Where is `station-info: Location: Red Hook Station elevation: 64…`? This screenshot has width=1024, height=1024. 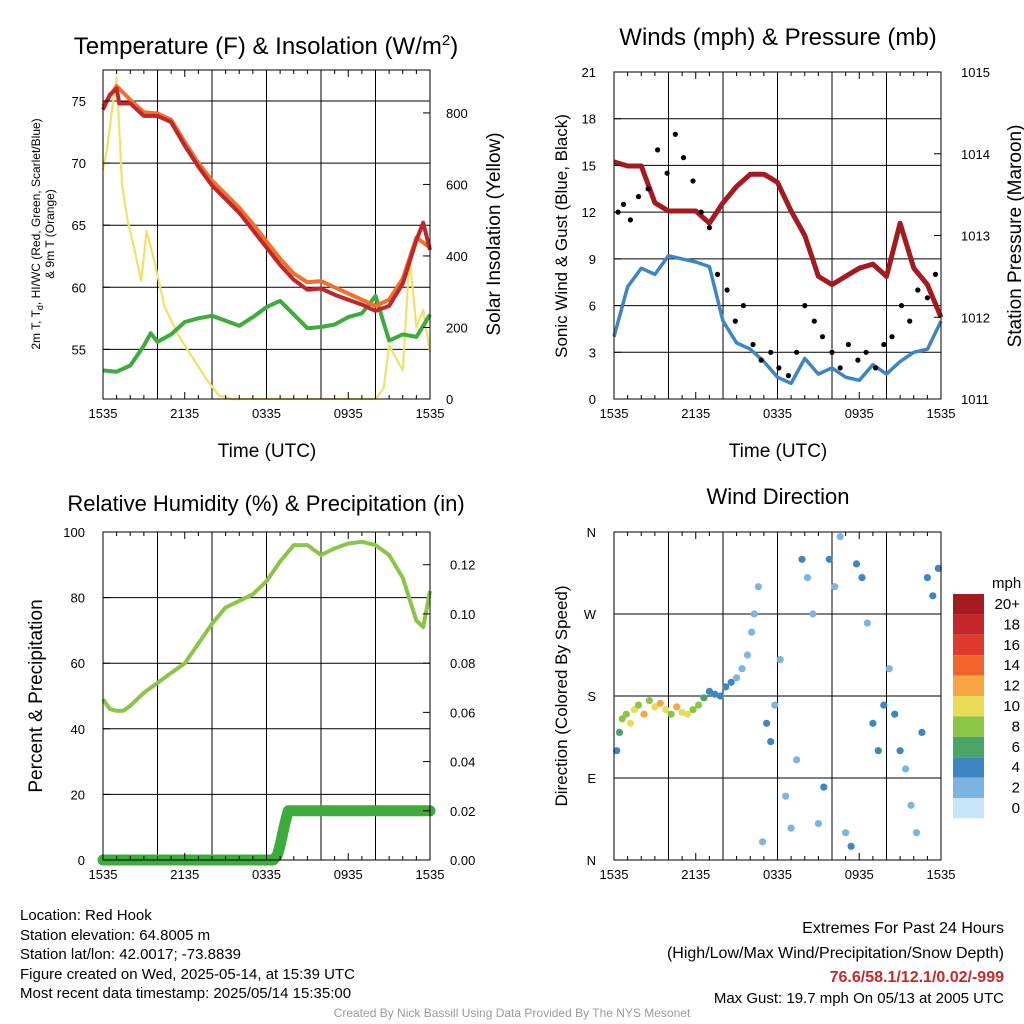 station-info: Location: Red Hook Station elevation: 64… is located at coordinates (187, 955).